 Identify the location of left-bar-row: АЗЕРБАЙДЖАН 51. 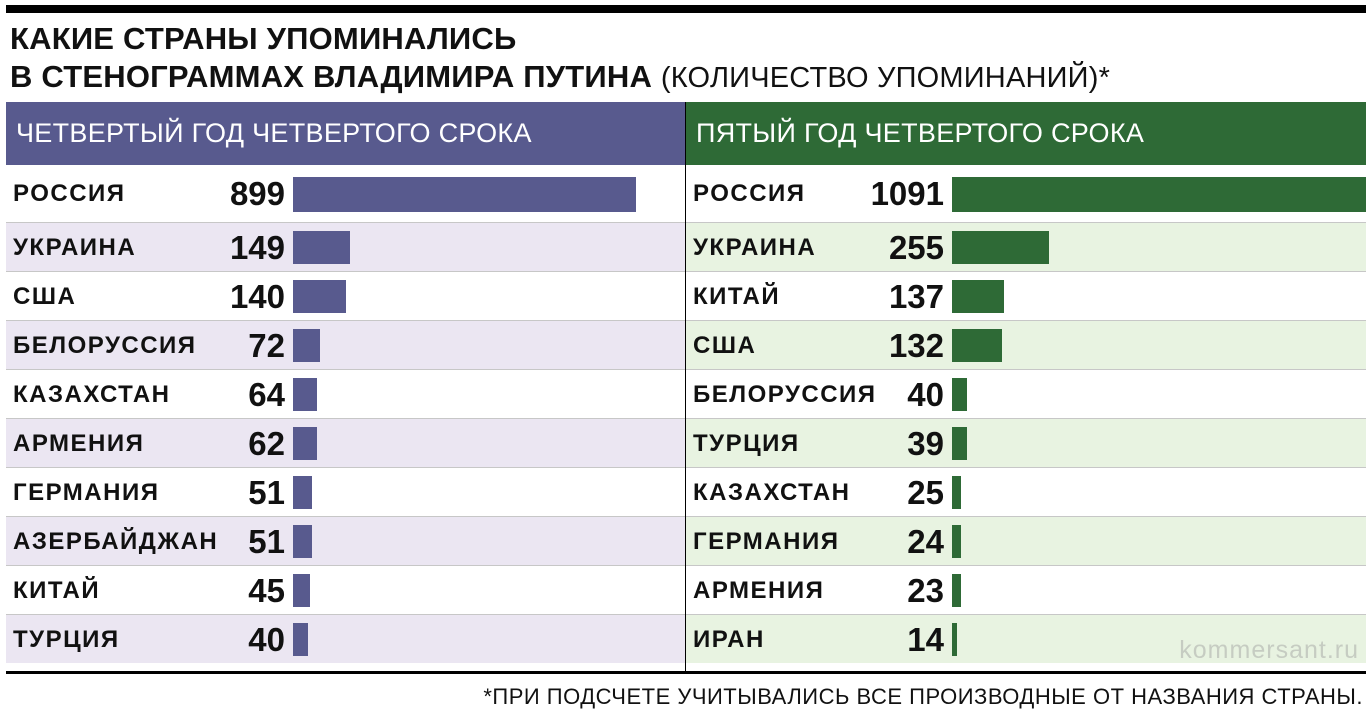
(345, 540).